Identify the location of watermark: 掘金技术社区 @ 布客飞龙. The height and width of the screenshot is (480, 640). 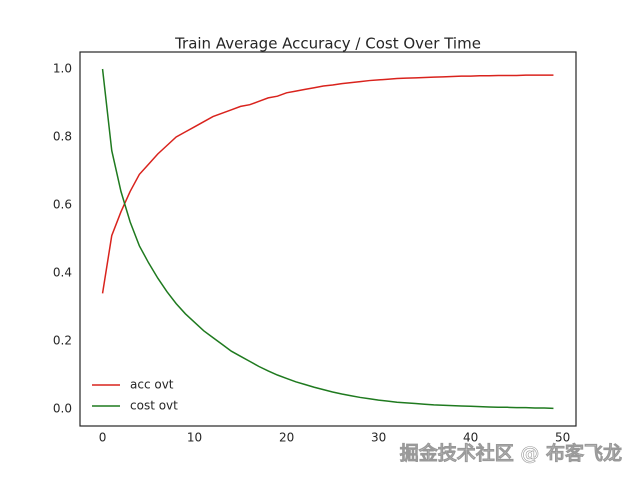
(511, 453).